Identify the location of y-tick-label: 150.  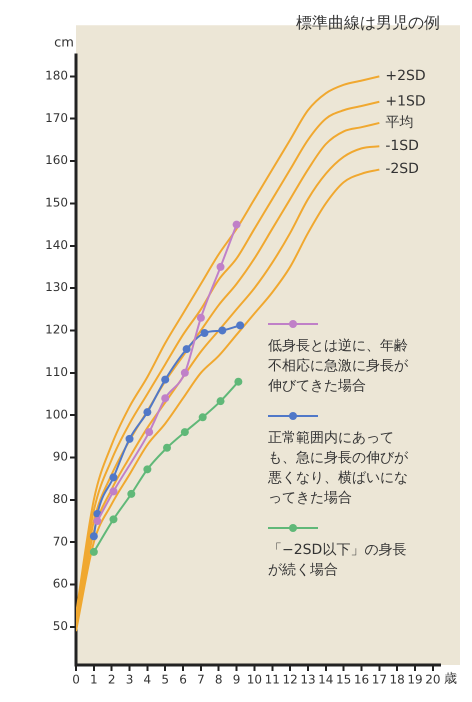
(56, 203).